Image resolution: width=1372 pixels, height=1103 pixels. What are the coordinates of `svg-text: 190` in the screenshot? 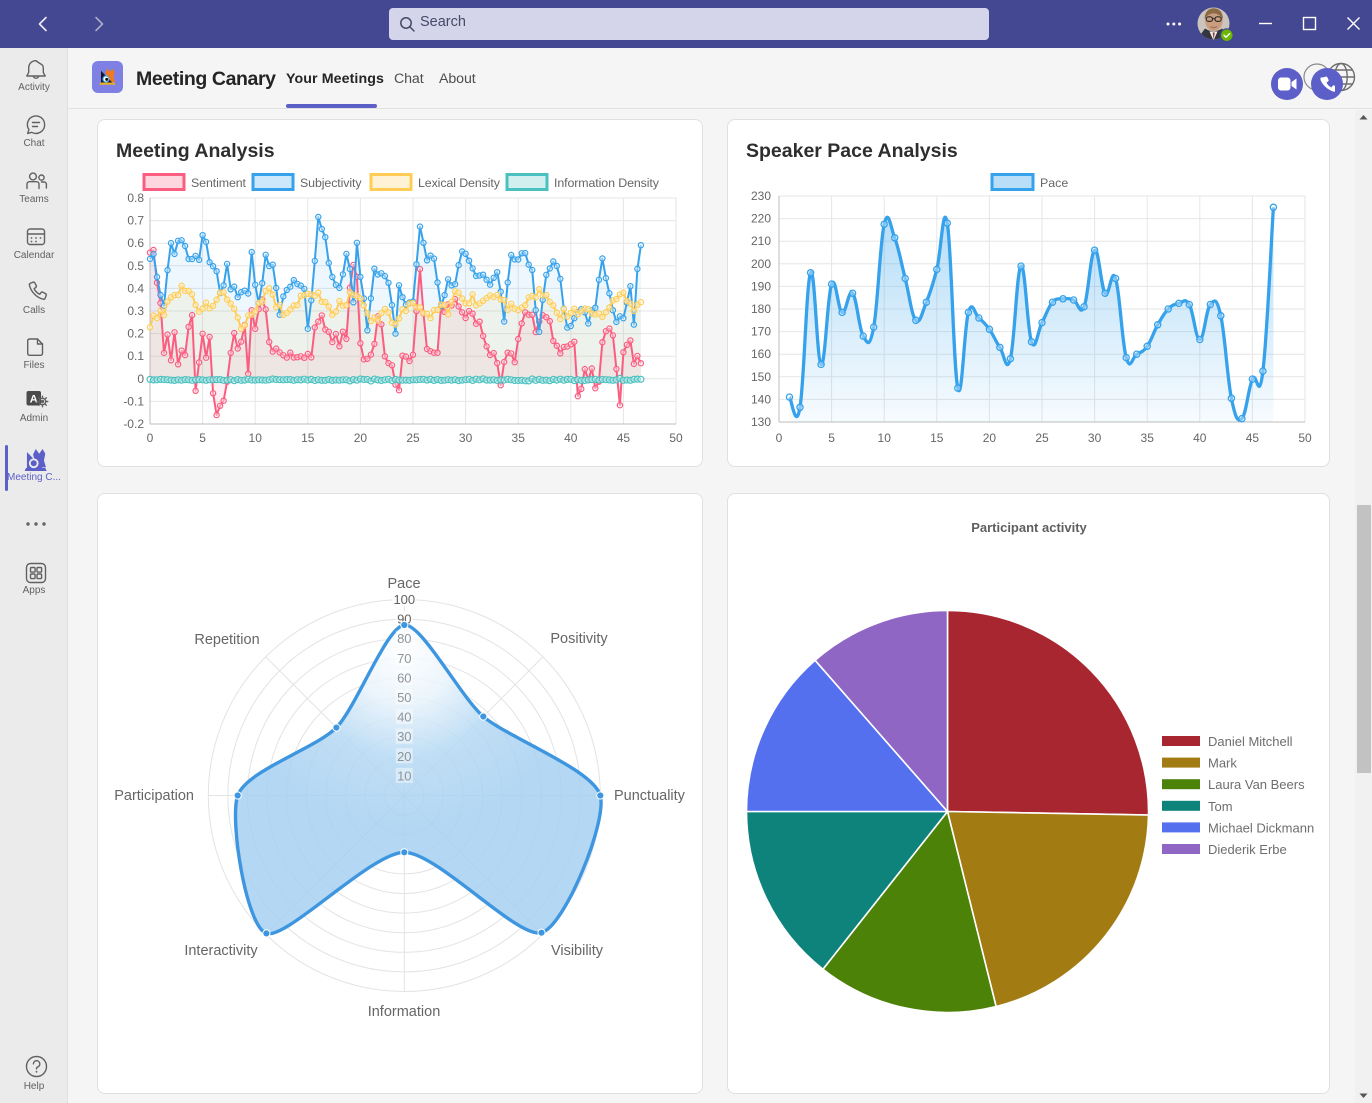 It's located at (761, 286).